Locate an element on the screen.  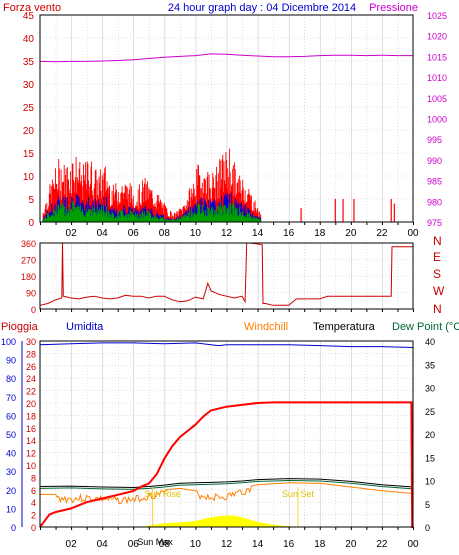
y-left-tick-label: 45 is located at coordinates (29, 16).